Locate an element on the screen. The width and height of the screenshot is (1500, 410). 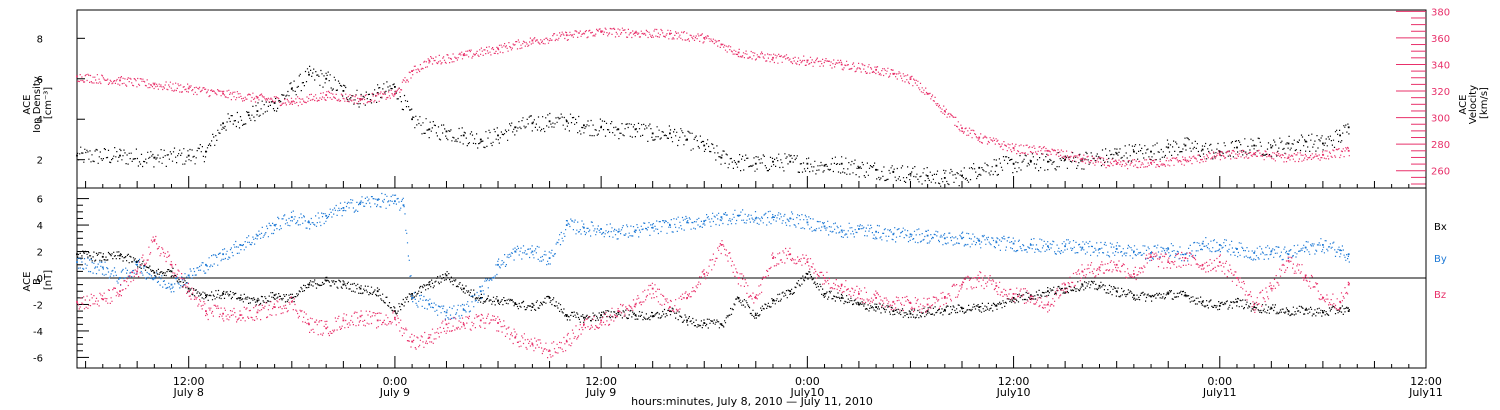
density-tick-label: 2 is located at coordinates (40, 161).